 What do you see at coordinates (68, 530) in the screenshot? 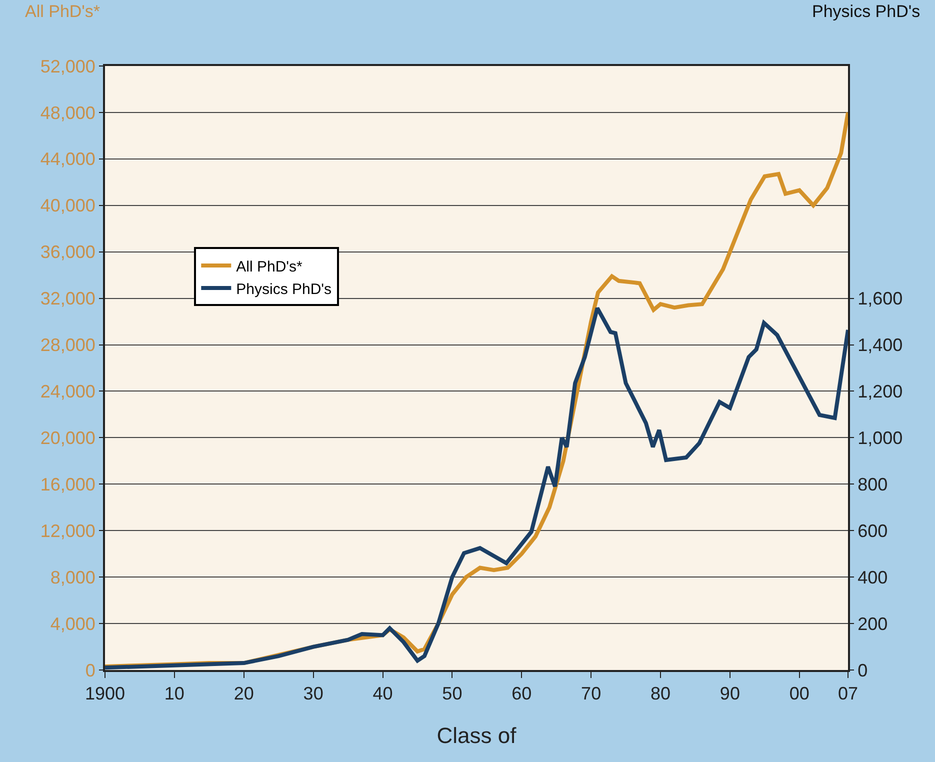
I see `y-tick-label: 12,000` at bounding box center [68, 530].